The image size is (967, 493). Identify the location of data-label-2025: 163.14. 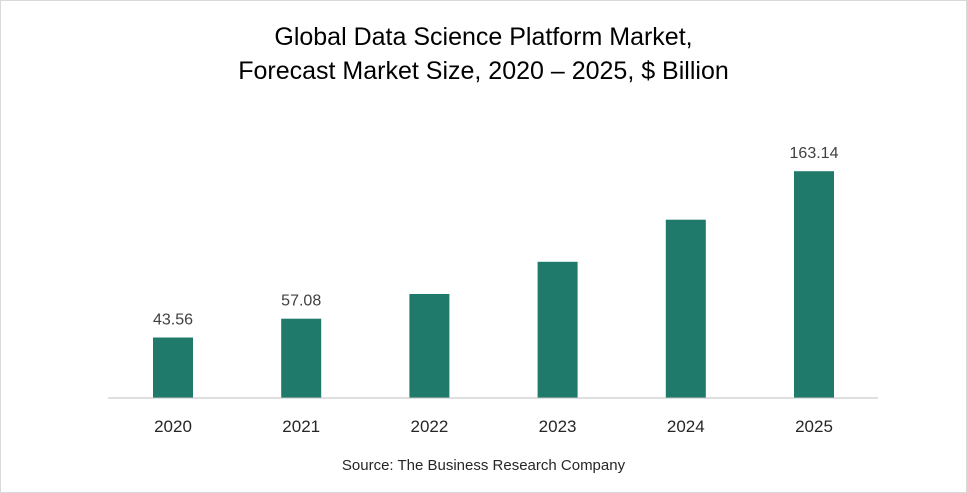
(814, 153).